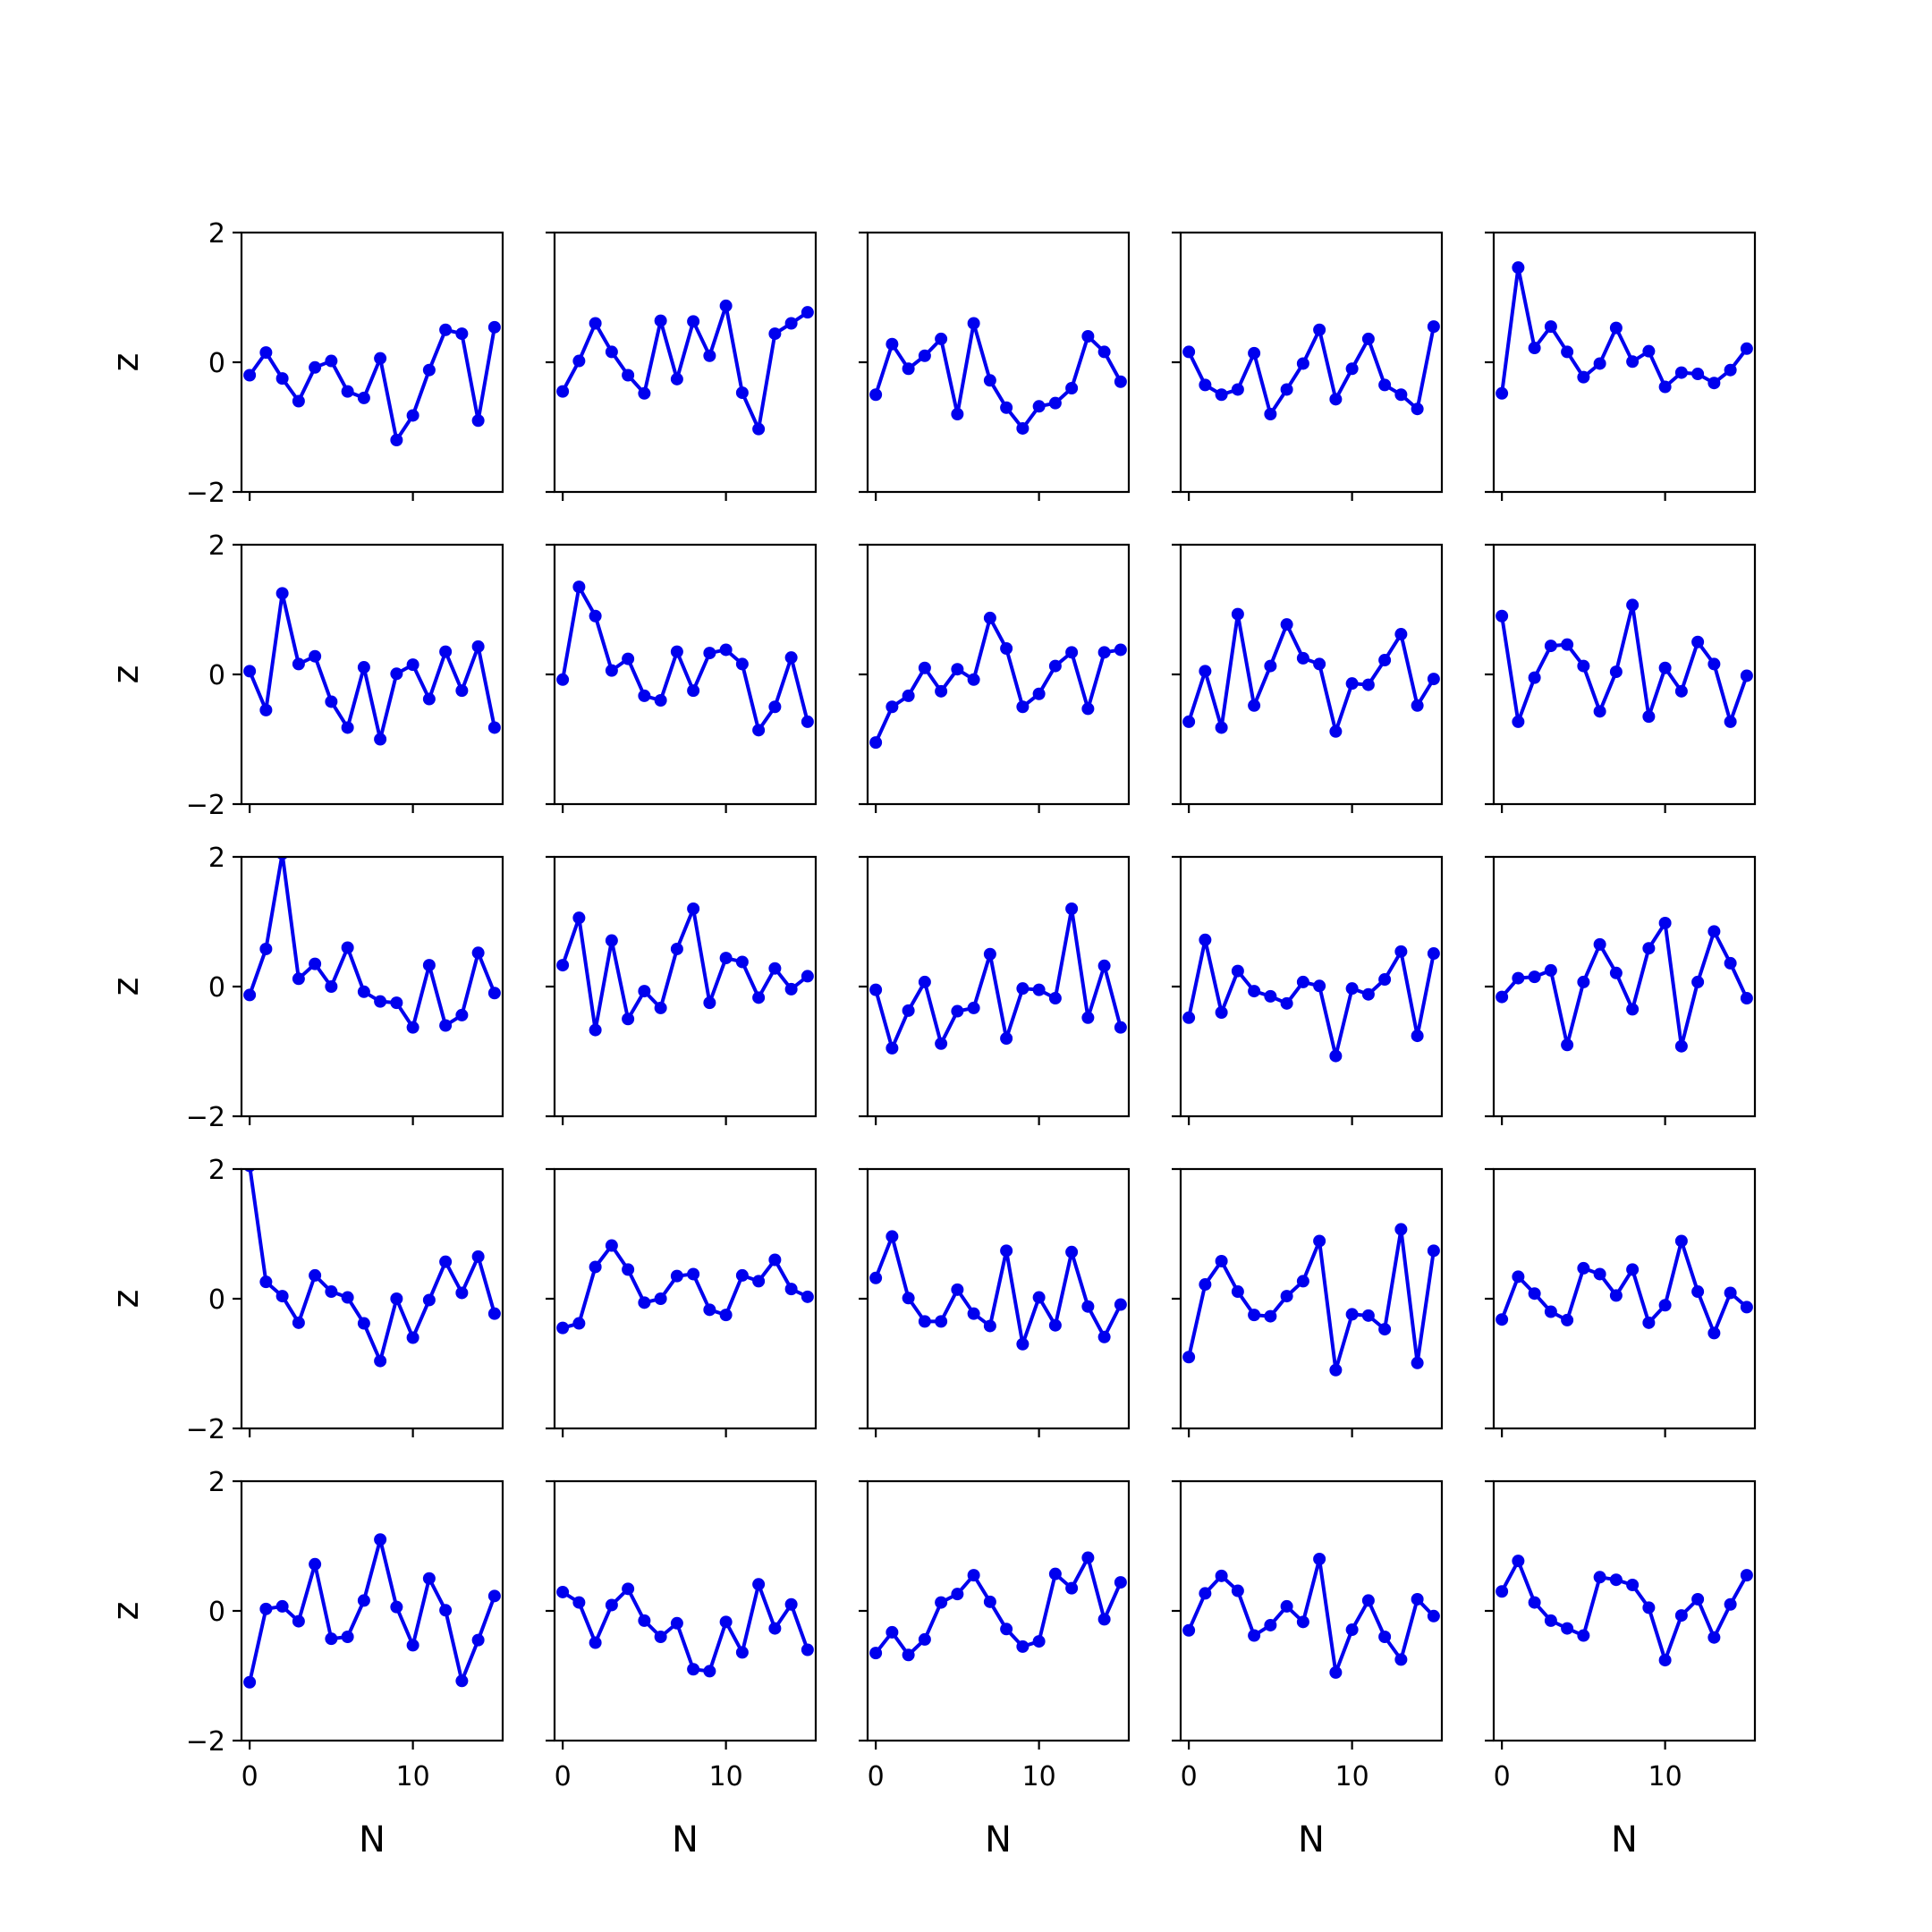 This screenshot has height=1932, width=1932. I want to click on panel-5-4: 0 10 N, so click(1308, 1669).